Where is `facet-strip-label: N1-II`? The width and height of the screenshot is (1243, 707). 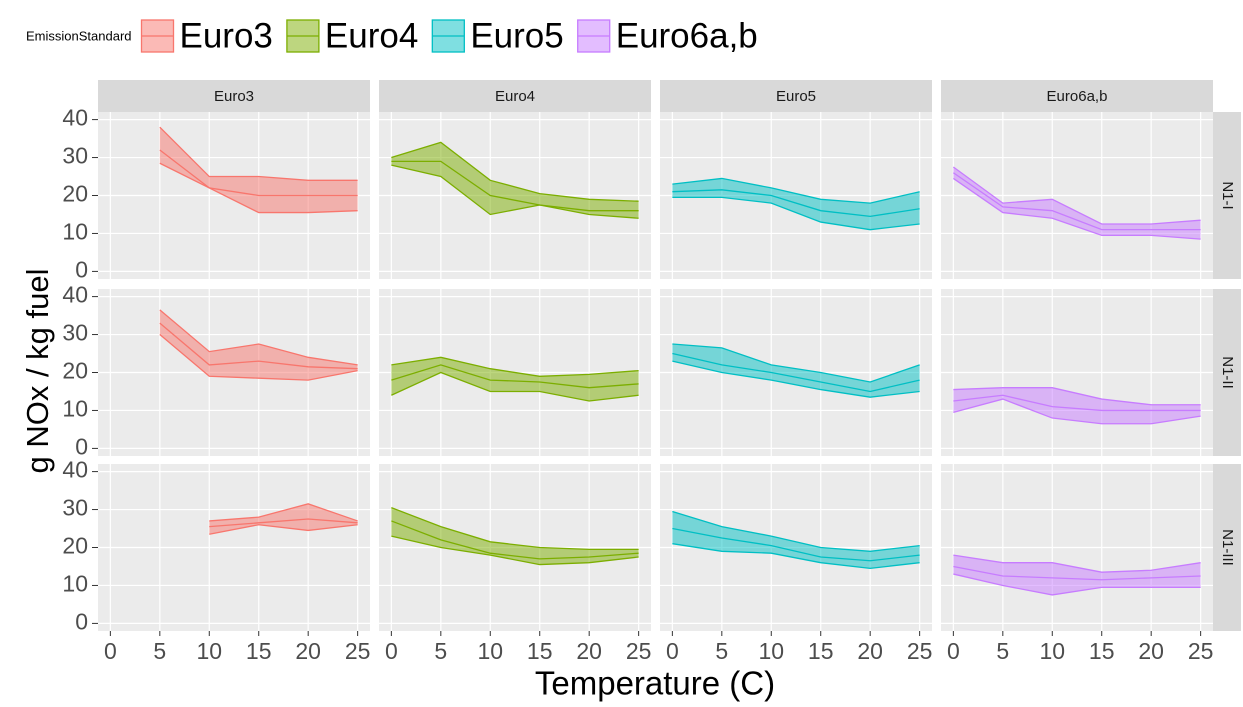
facet-strip-label: N1-II is located at coordinates (1227, 372).